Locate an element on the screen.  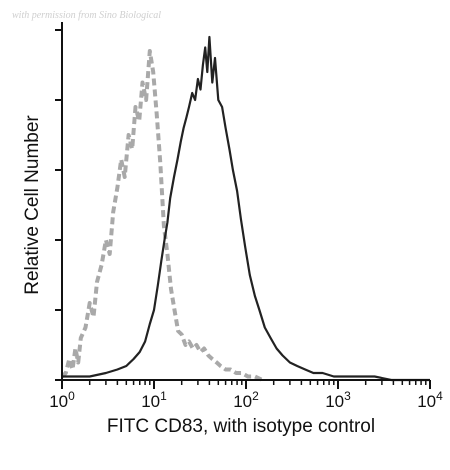
x-axis-title: FITC CD83, with isotype control is located at coordinates (241, 426).